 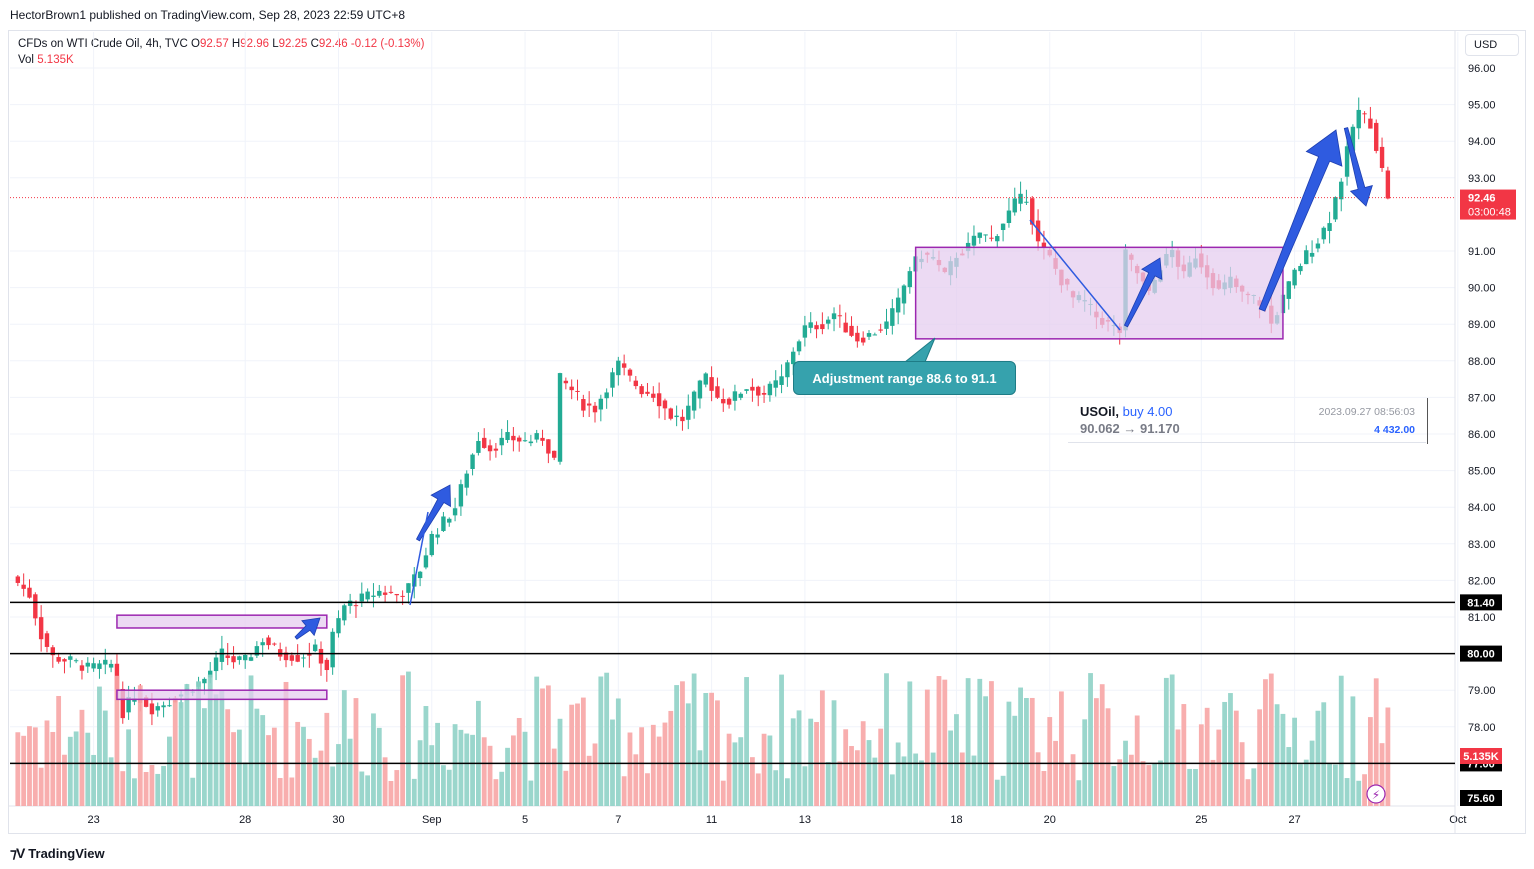 I want to click on volume-label: Vol, so click(x=26, y=60).